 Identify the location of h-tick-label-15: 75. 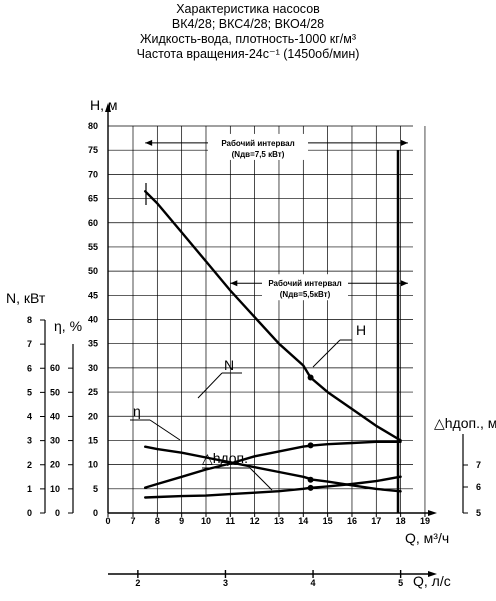
(93, 150).